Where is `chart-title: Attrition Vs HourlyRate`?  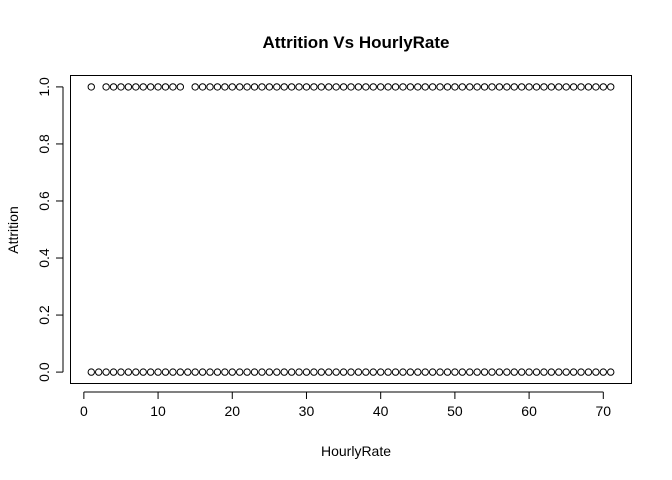 chart-title: Attrition Vs HourlyRate is located at coordinates (355, 42).